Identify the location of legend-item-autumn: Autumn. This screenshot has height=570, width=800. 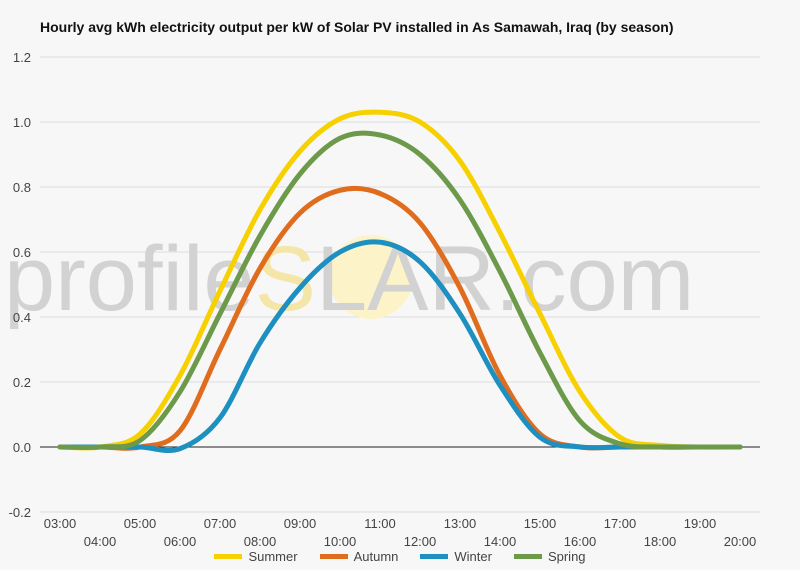
(359, 556).